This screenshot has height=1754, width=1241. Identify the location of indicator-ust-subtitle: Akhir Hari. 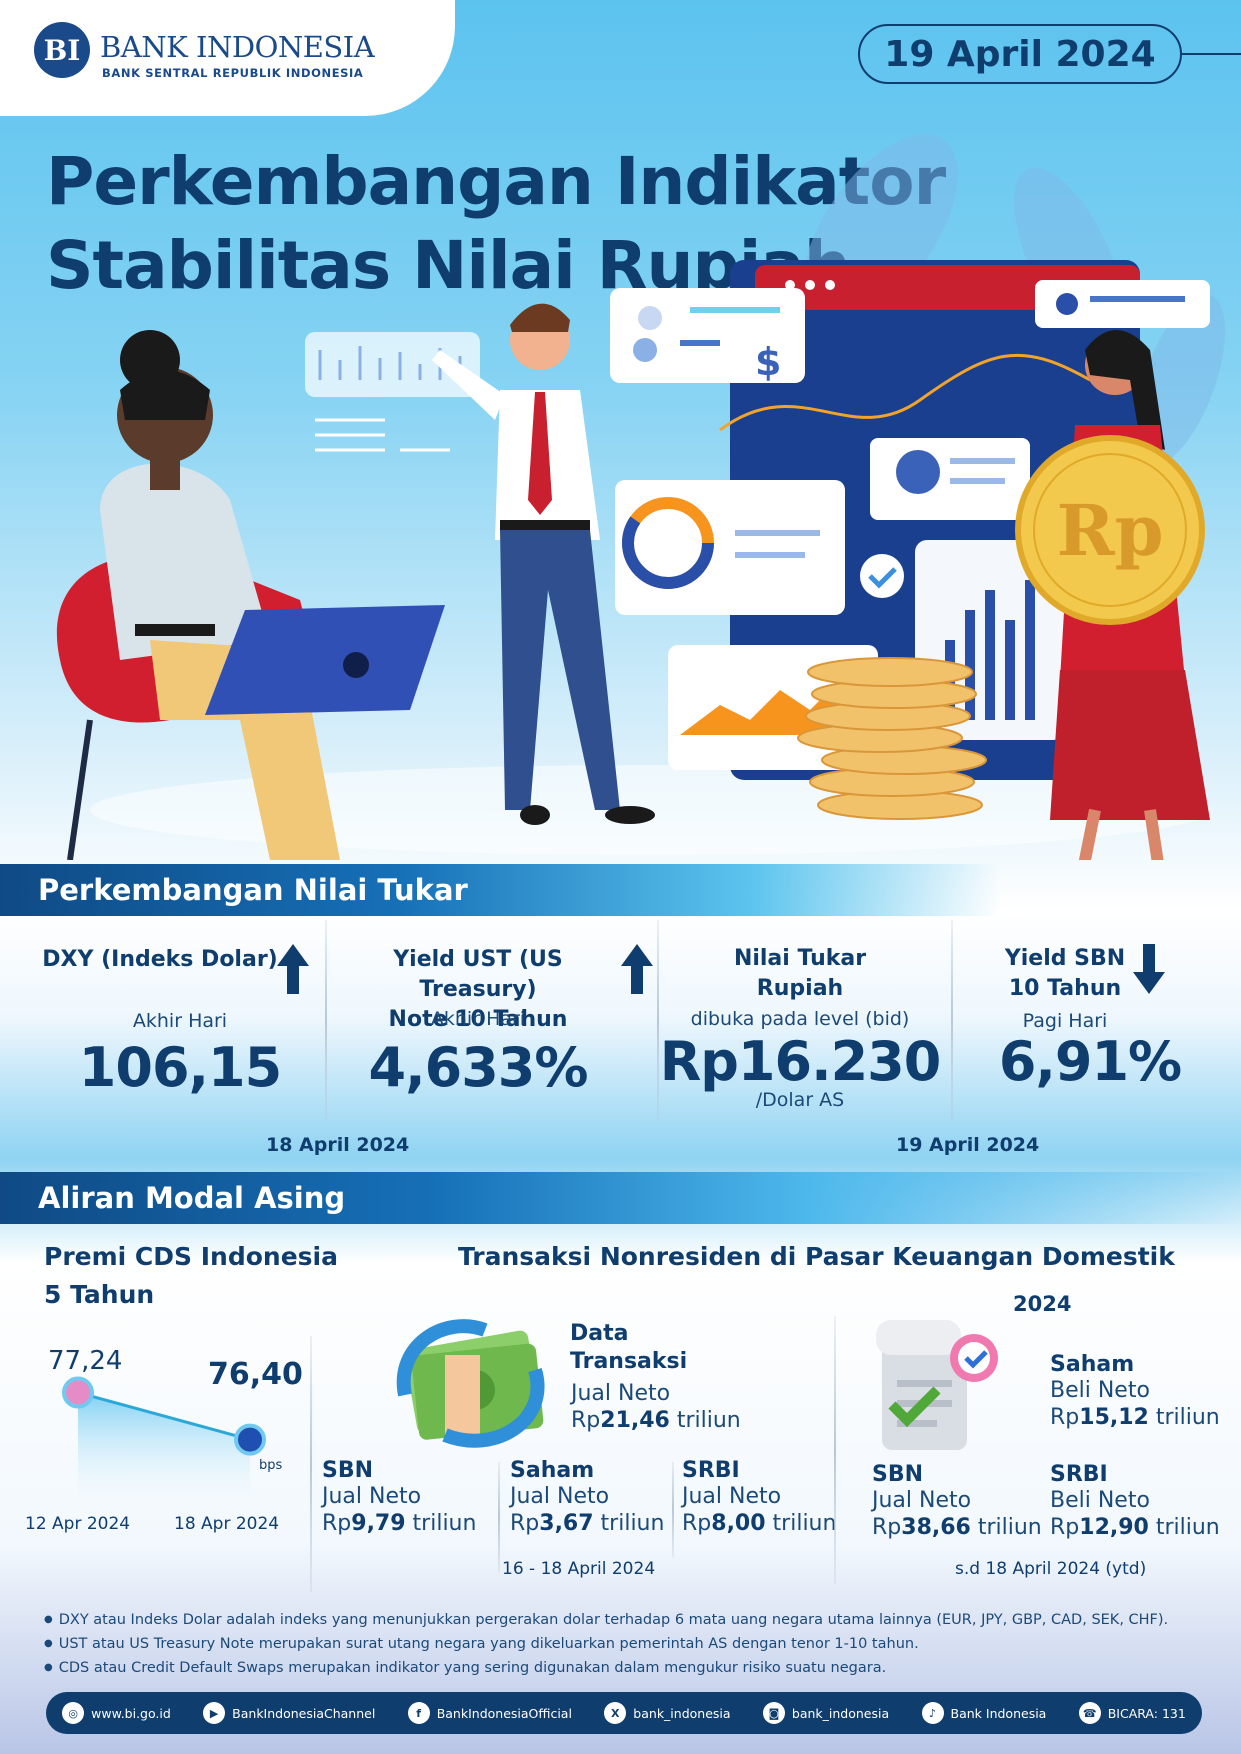
(478, 1019).